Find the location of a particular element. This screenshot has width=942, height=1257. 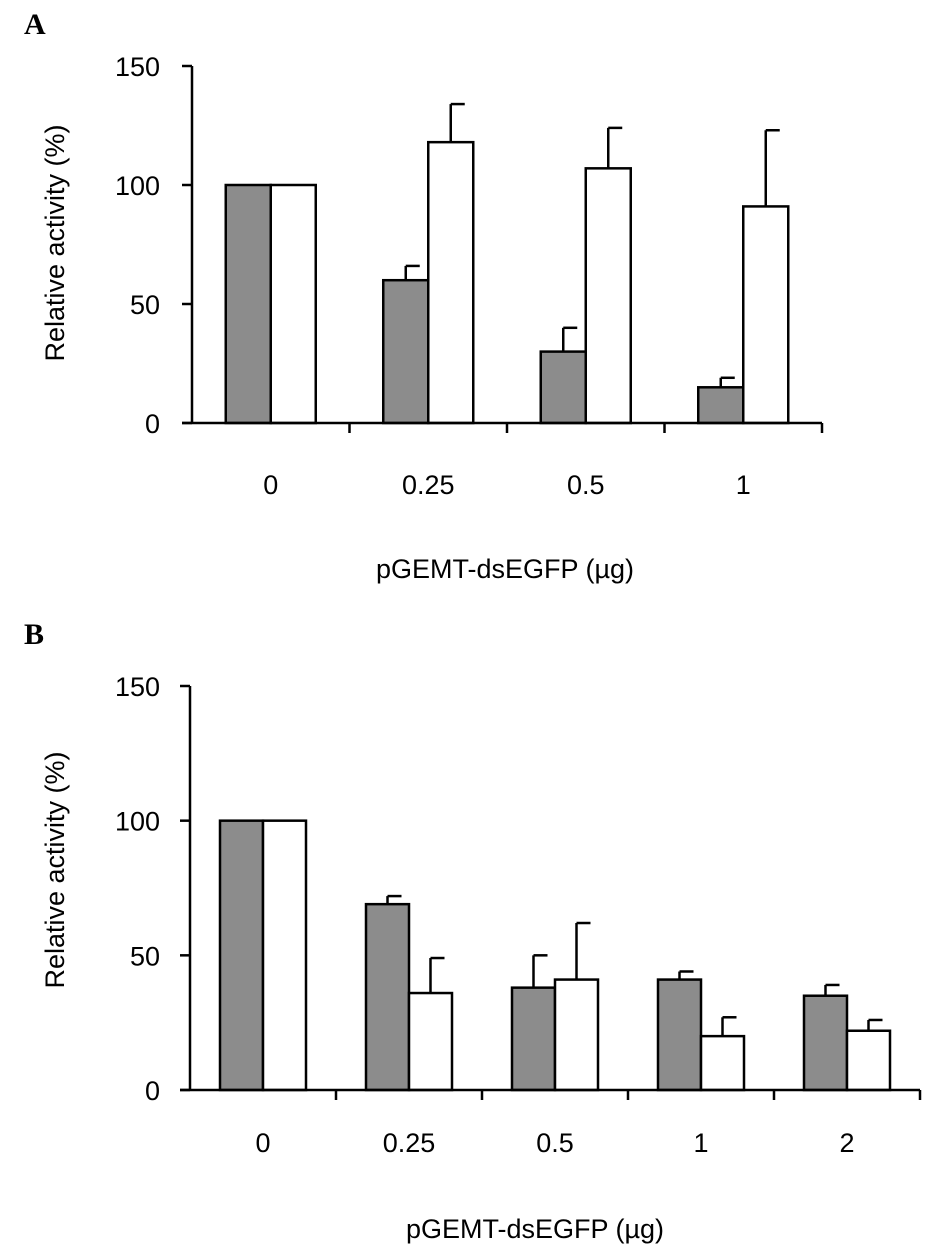

panel-b-y-tick-label-100: 100 is located at coordinates (137, 822).